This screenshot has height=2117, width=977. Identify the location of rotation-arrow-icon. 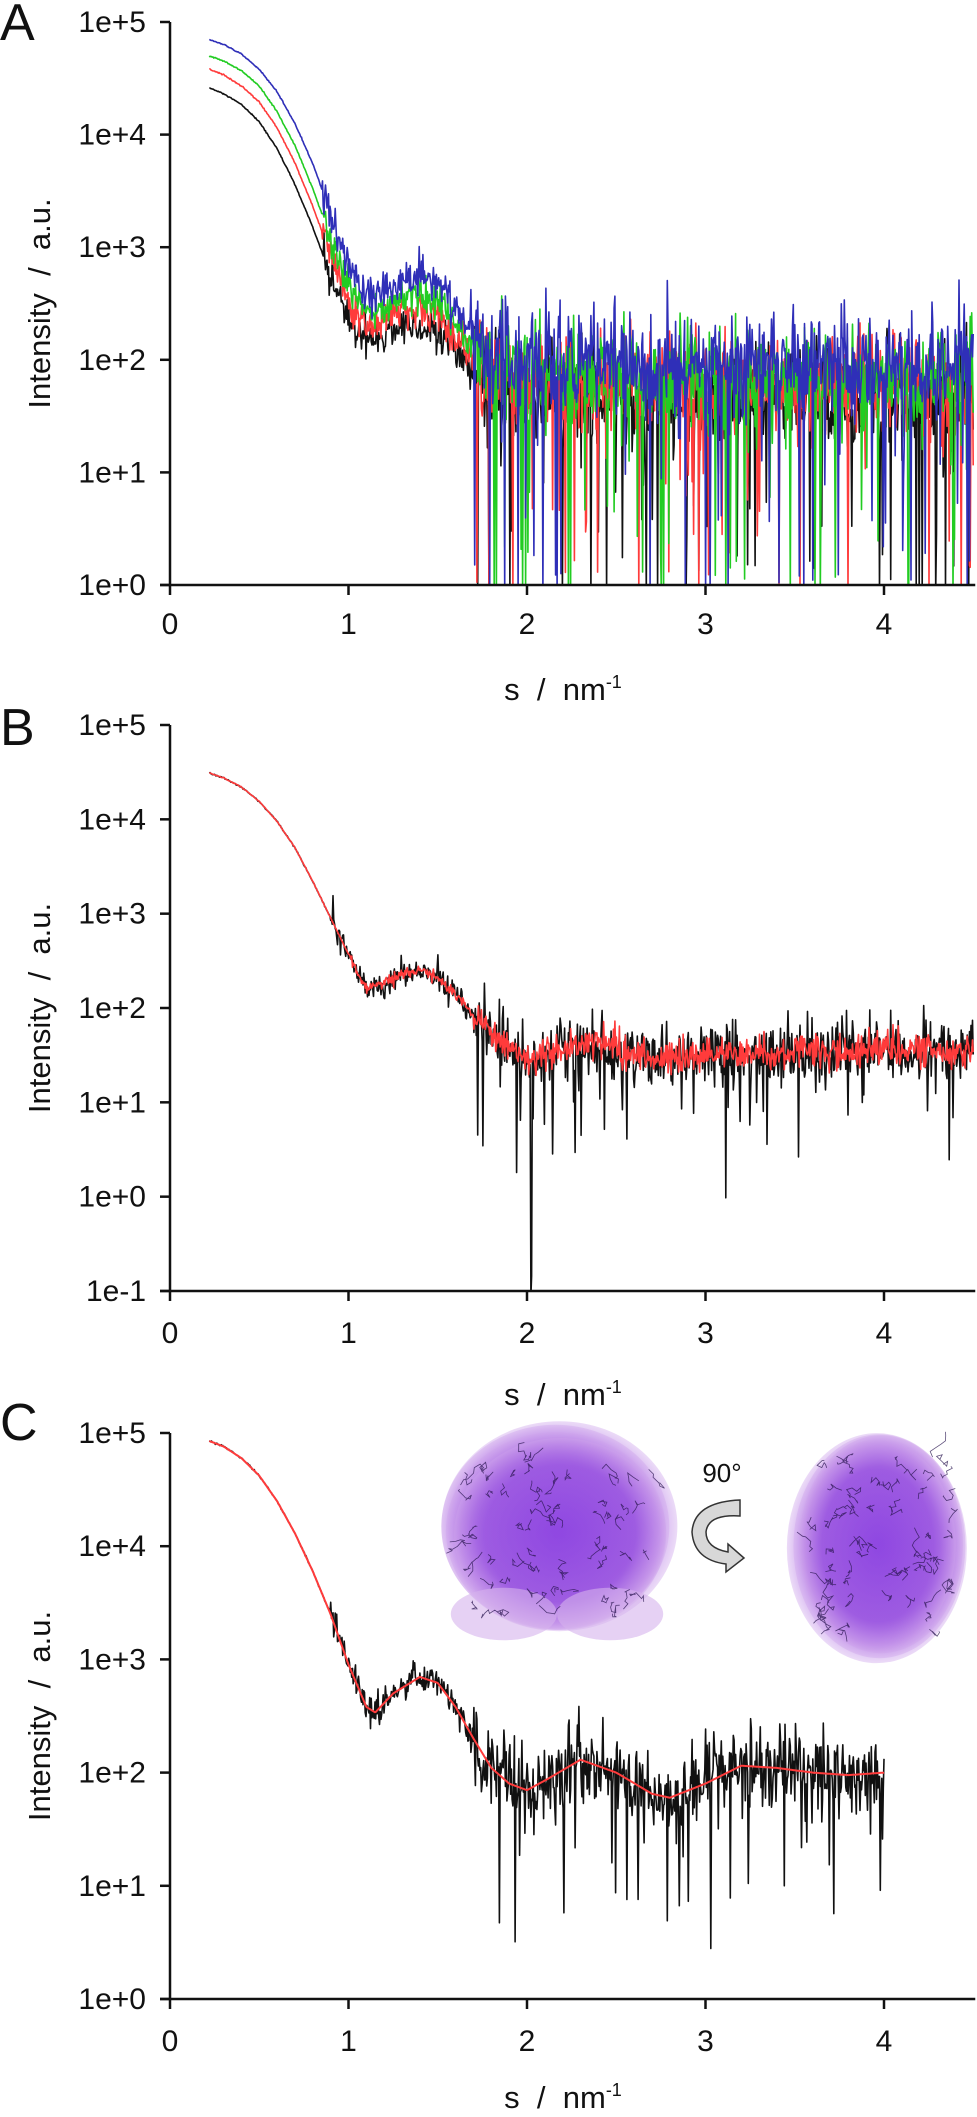
(718, 1536).